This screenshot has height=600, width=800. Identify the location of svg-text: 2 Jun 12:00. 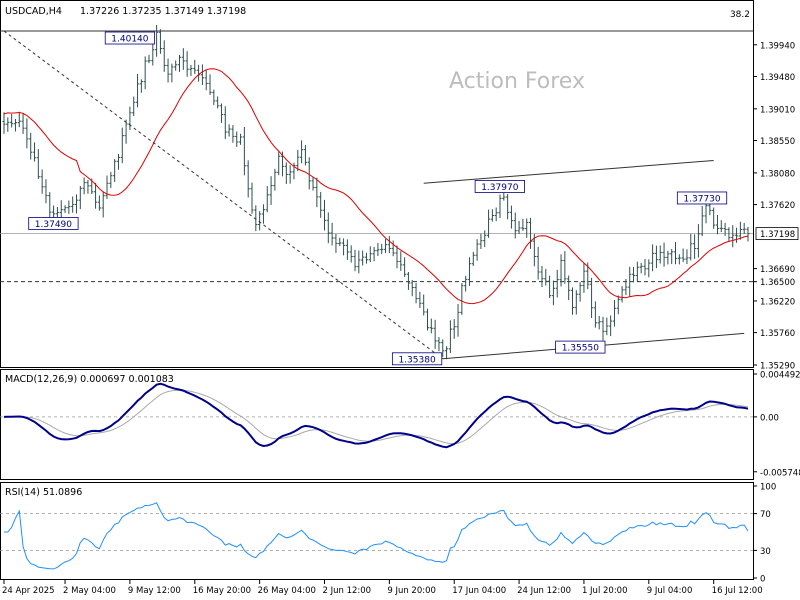
(346, 591).